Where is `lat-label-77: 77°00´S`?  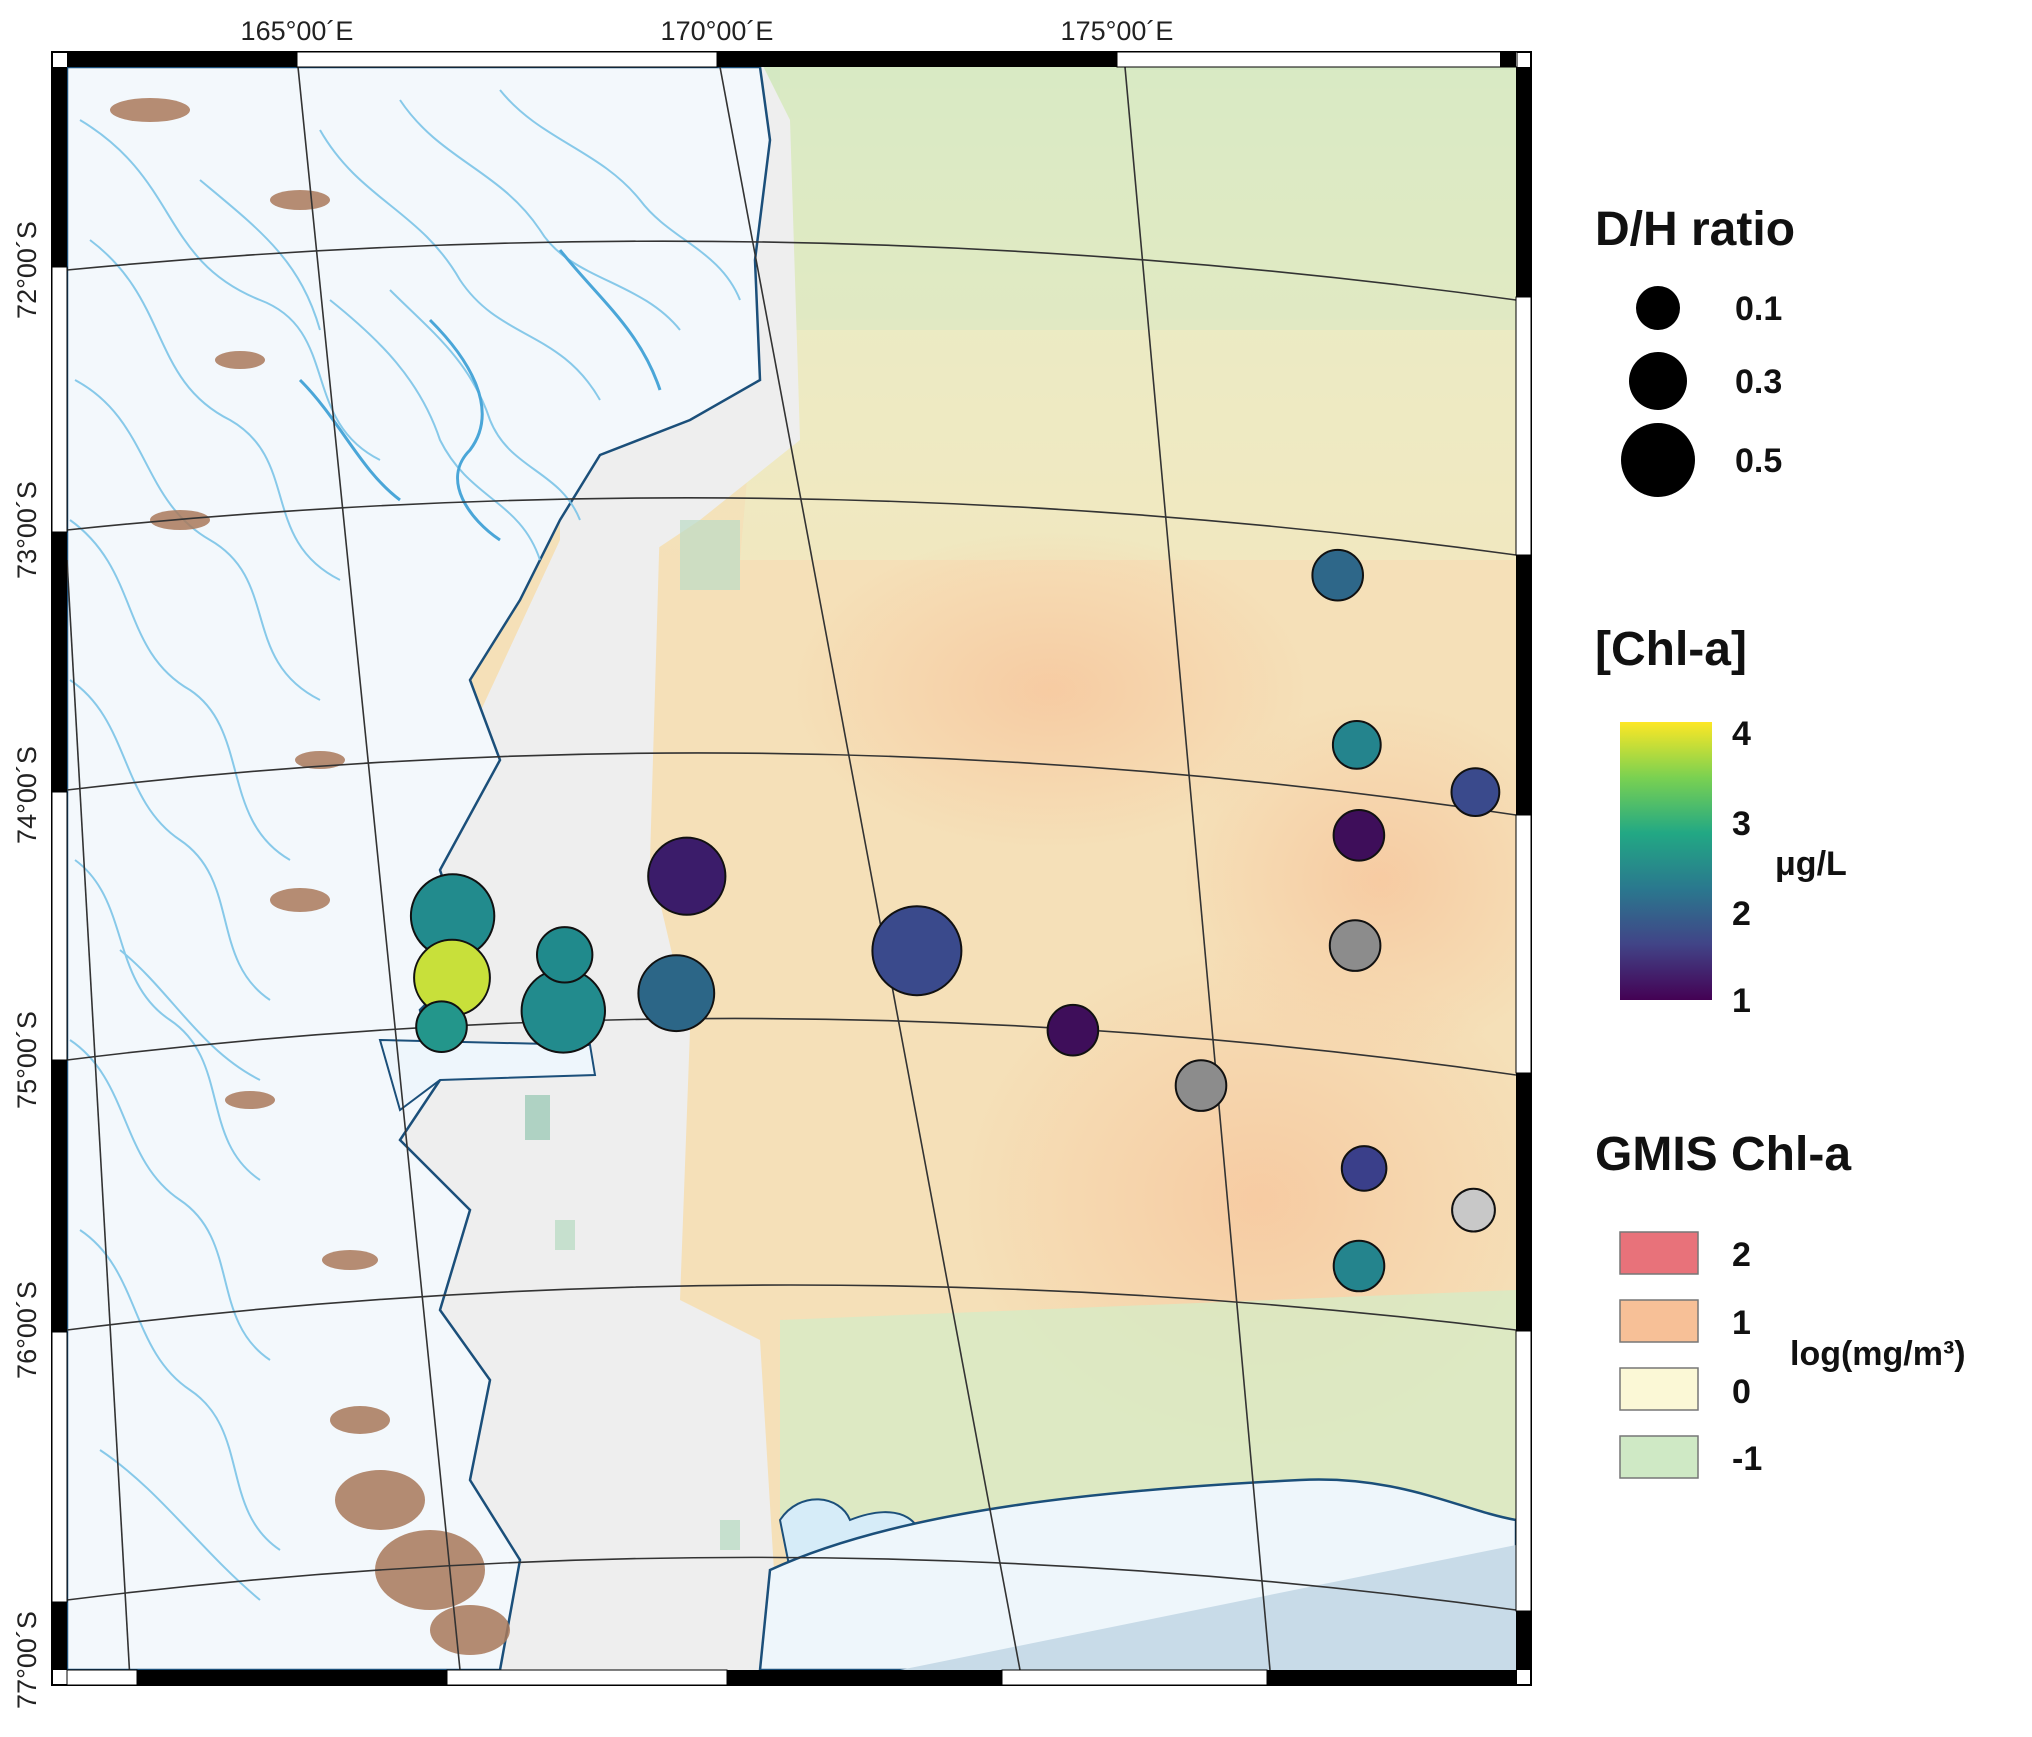
lat-label-77: 77°00´S is located at coordinates (27, 1660).